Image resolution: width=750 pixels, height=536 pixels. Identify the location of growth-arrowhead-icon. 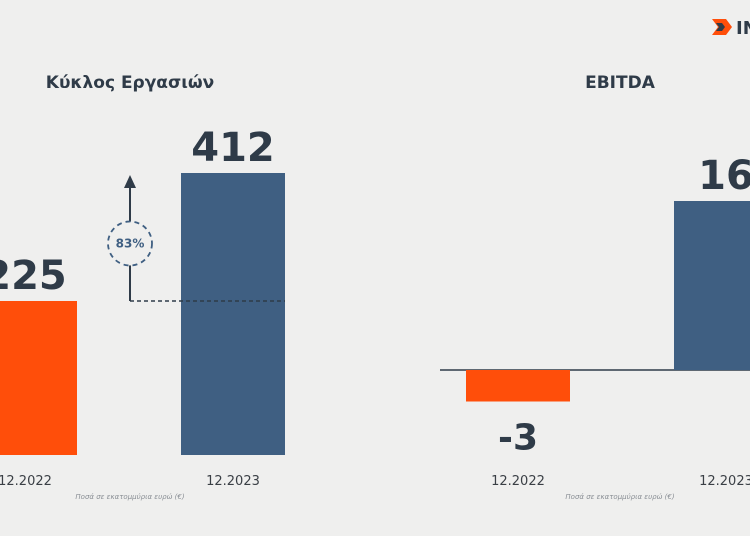
(130, 181).